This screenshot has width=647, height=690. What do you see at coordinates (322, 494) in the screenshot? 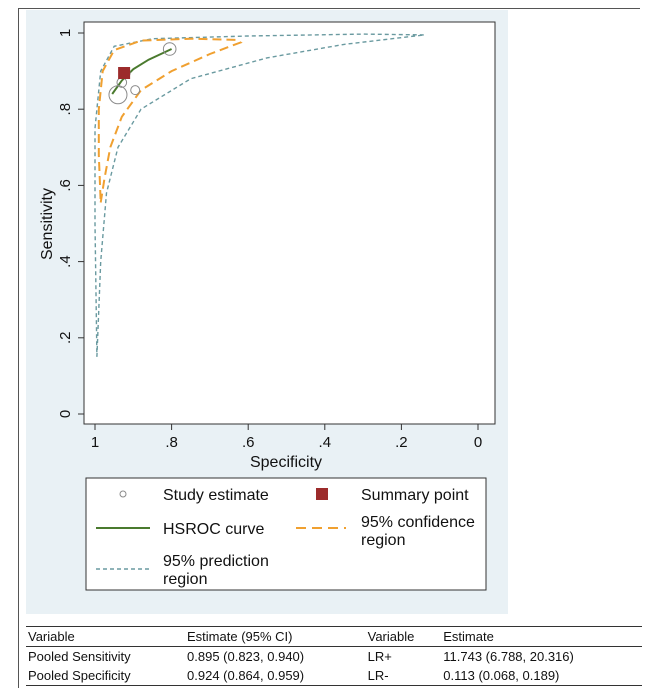
I see `legend-summary-symbol` at bounding box center [322, 494].